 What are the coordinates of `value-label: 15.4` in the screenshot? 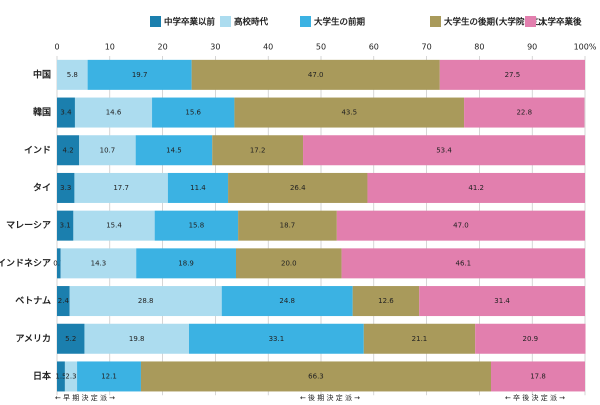 It's located at (114, 226).